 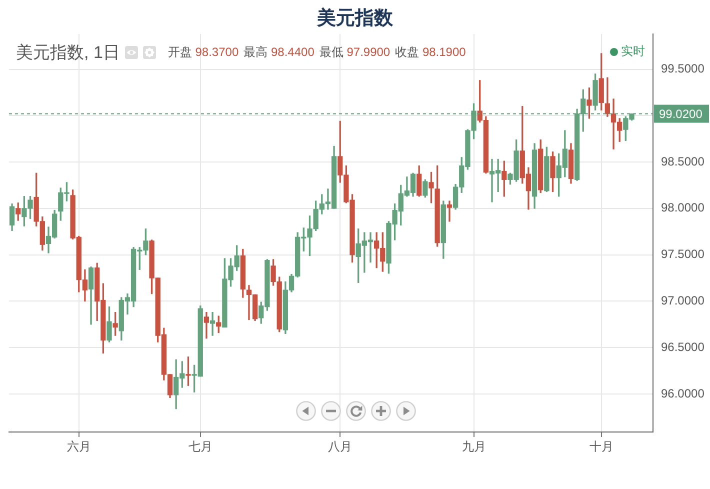 I want to click on ref-line-label: 99.0200, so click(x=681, y=114).